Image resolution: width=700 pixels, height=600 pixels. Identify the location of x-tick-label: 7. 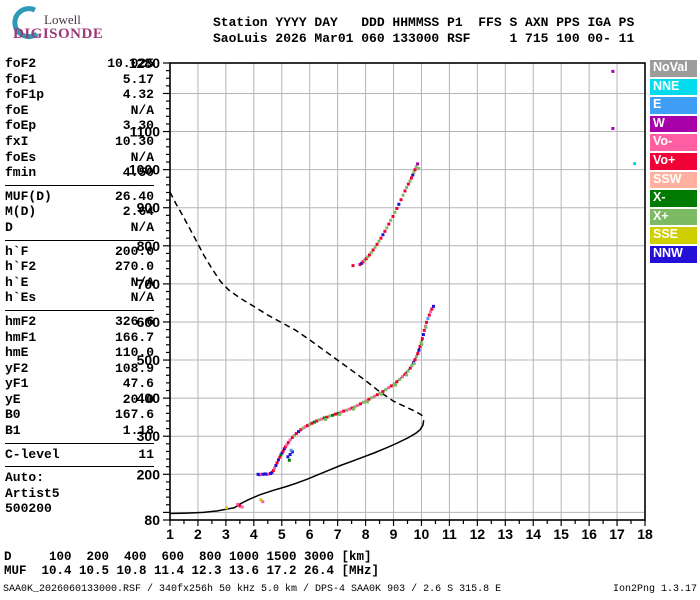
(338, 534).